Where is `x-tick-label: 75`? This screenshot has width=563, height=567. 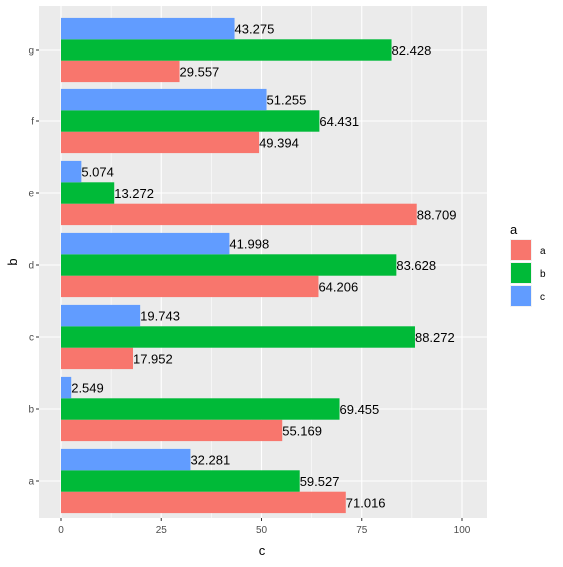 x-tick-label: 75 is located at coordinates (362, 530).